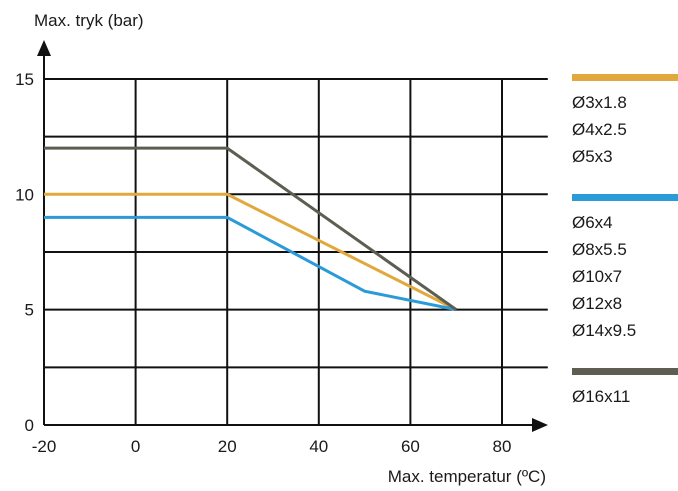  I want to click on x-tick-label: 60, so click(410, 446).